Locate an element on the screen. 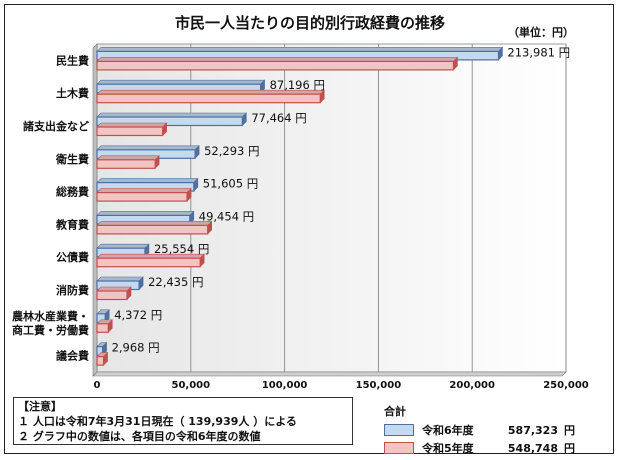 The width and height of the screenshot is (620, 460). legend-unit-r6: 円 is located at coordinates (569, 430).